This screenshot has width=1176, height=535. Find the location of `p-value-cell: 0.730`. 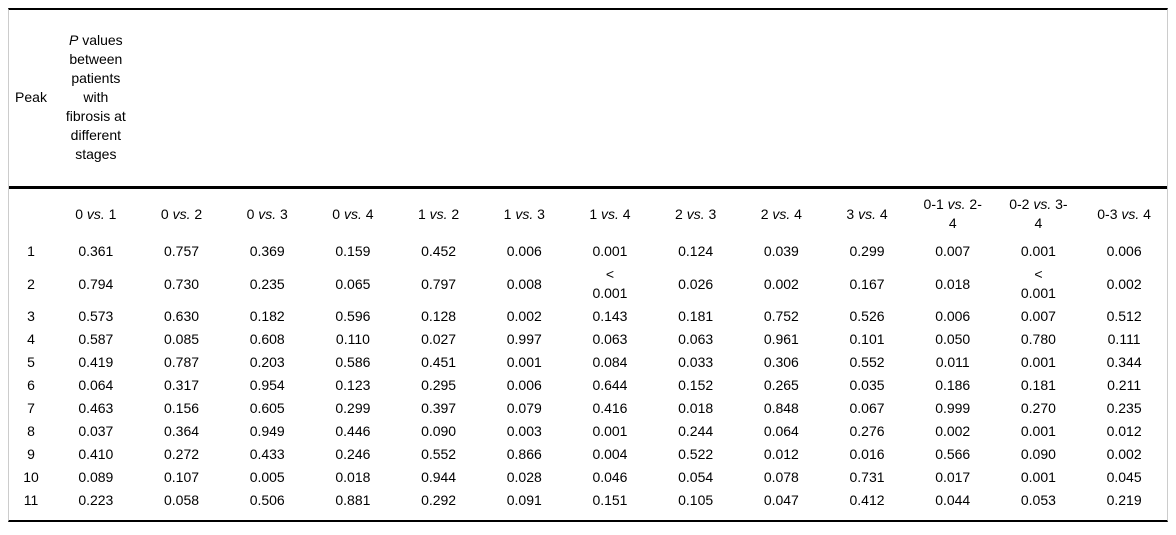

p-value-cell: 0.730 is located at coordinates (182, 283).